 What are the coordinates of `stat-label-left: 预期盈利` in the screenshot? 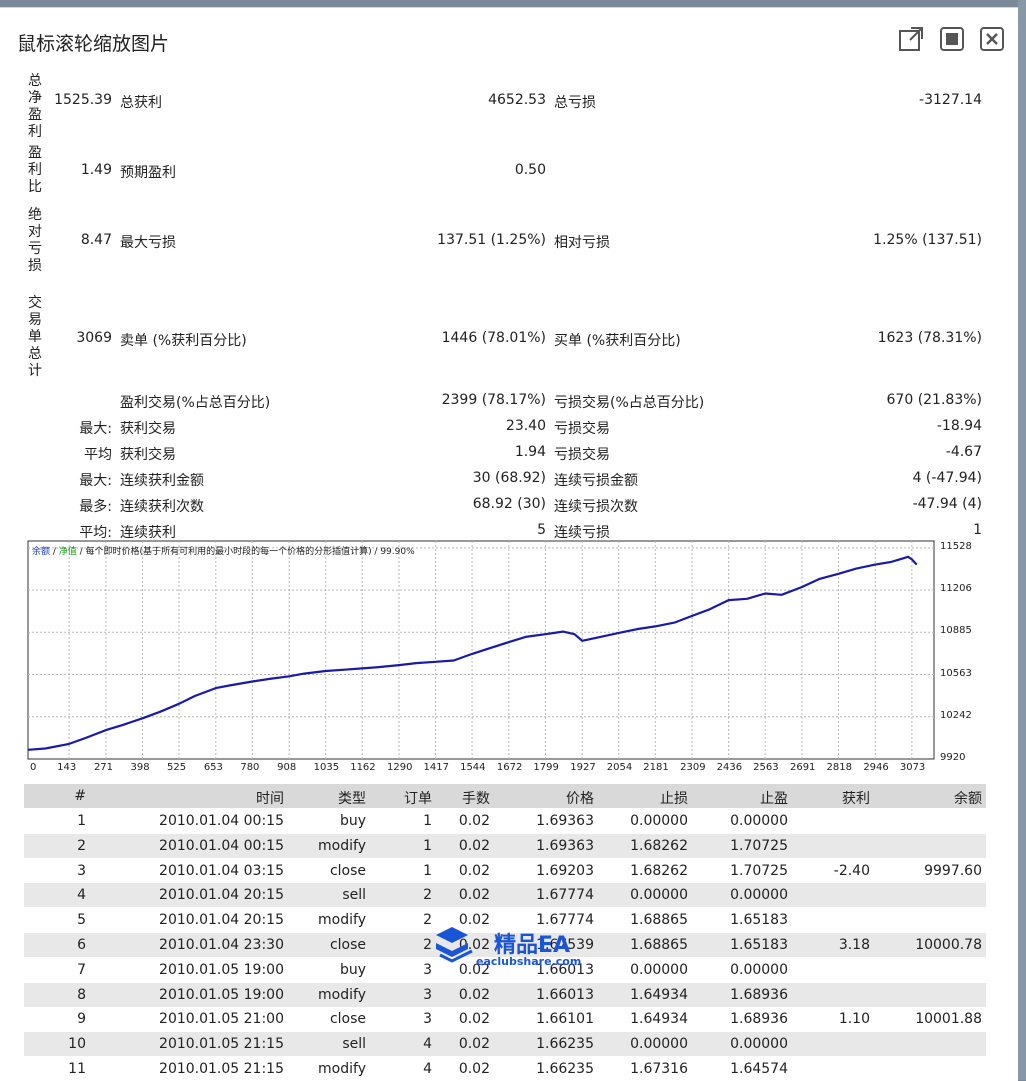 It's located at (148, 173).